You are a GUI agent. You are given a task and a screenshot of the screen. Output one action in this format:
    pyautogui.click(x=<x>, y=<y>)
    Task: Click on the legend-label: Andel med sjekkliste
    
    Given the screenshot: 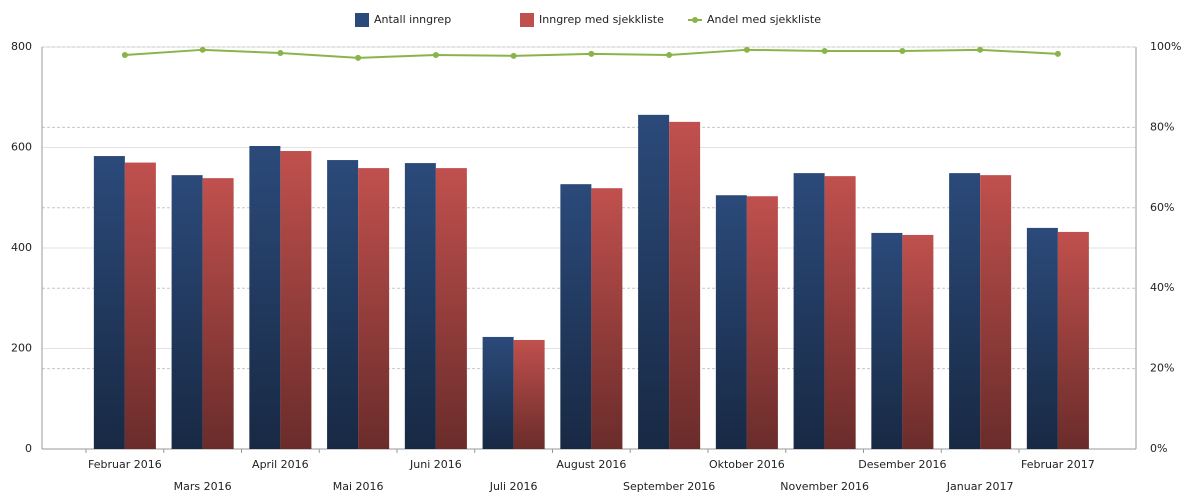 What is the action you would take?
    pyautogui.click(x=764, y=19)
    